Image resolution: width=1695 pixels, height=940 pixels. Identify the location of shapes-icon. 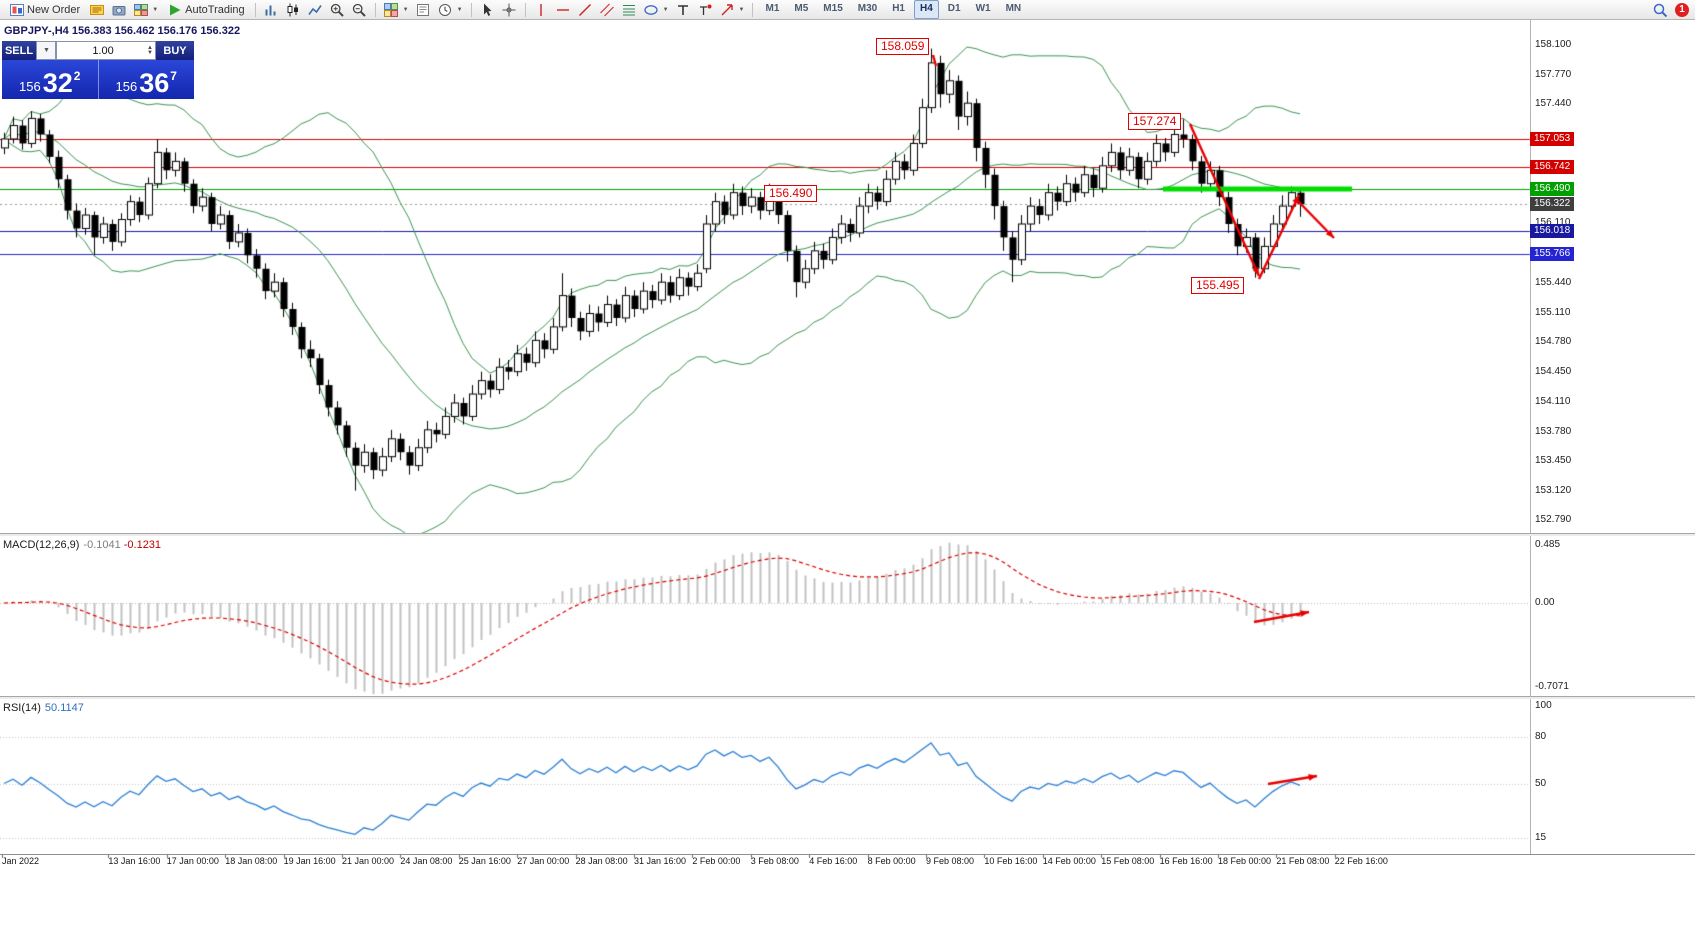
(651, 9).